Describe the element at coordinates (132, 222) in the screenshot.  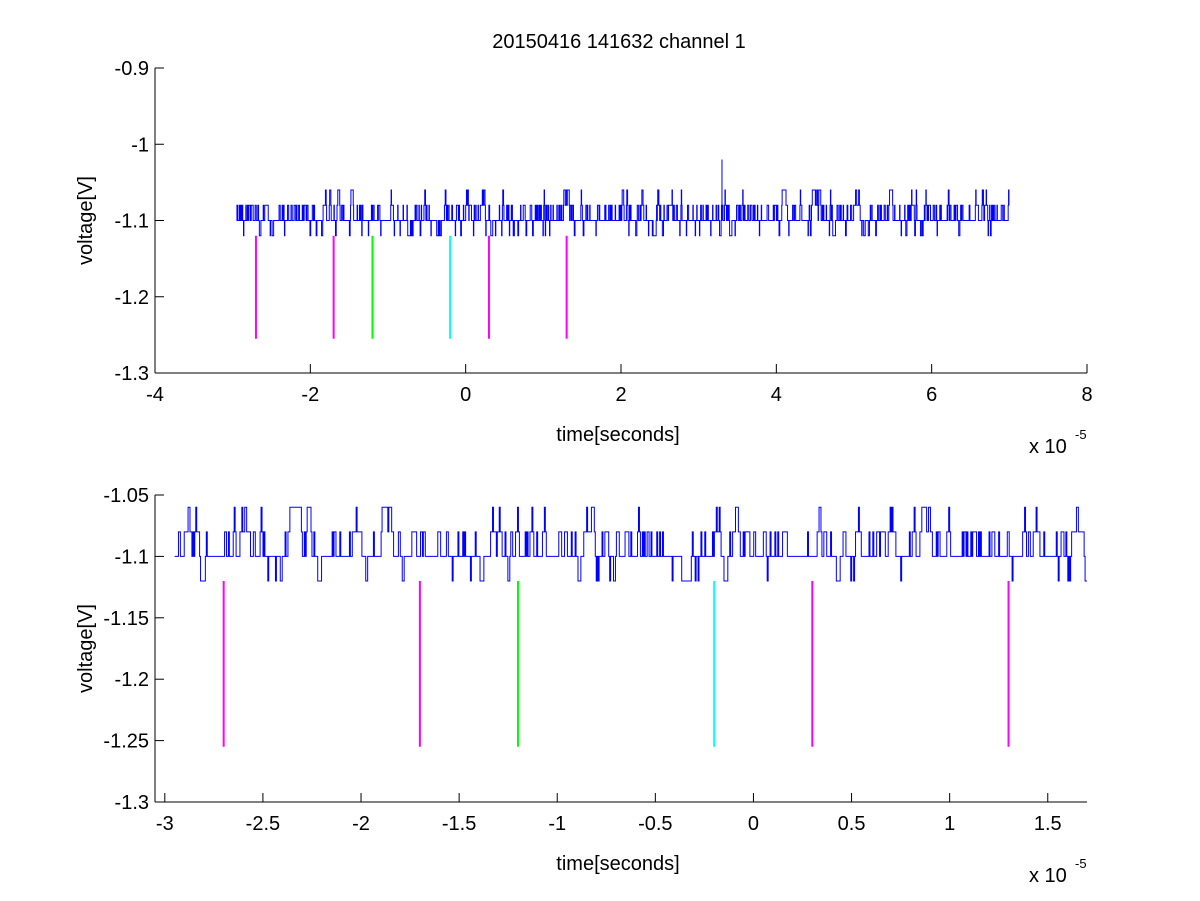
I see `top-y-tick-label: -1.1` at that location.